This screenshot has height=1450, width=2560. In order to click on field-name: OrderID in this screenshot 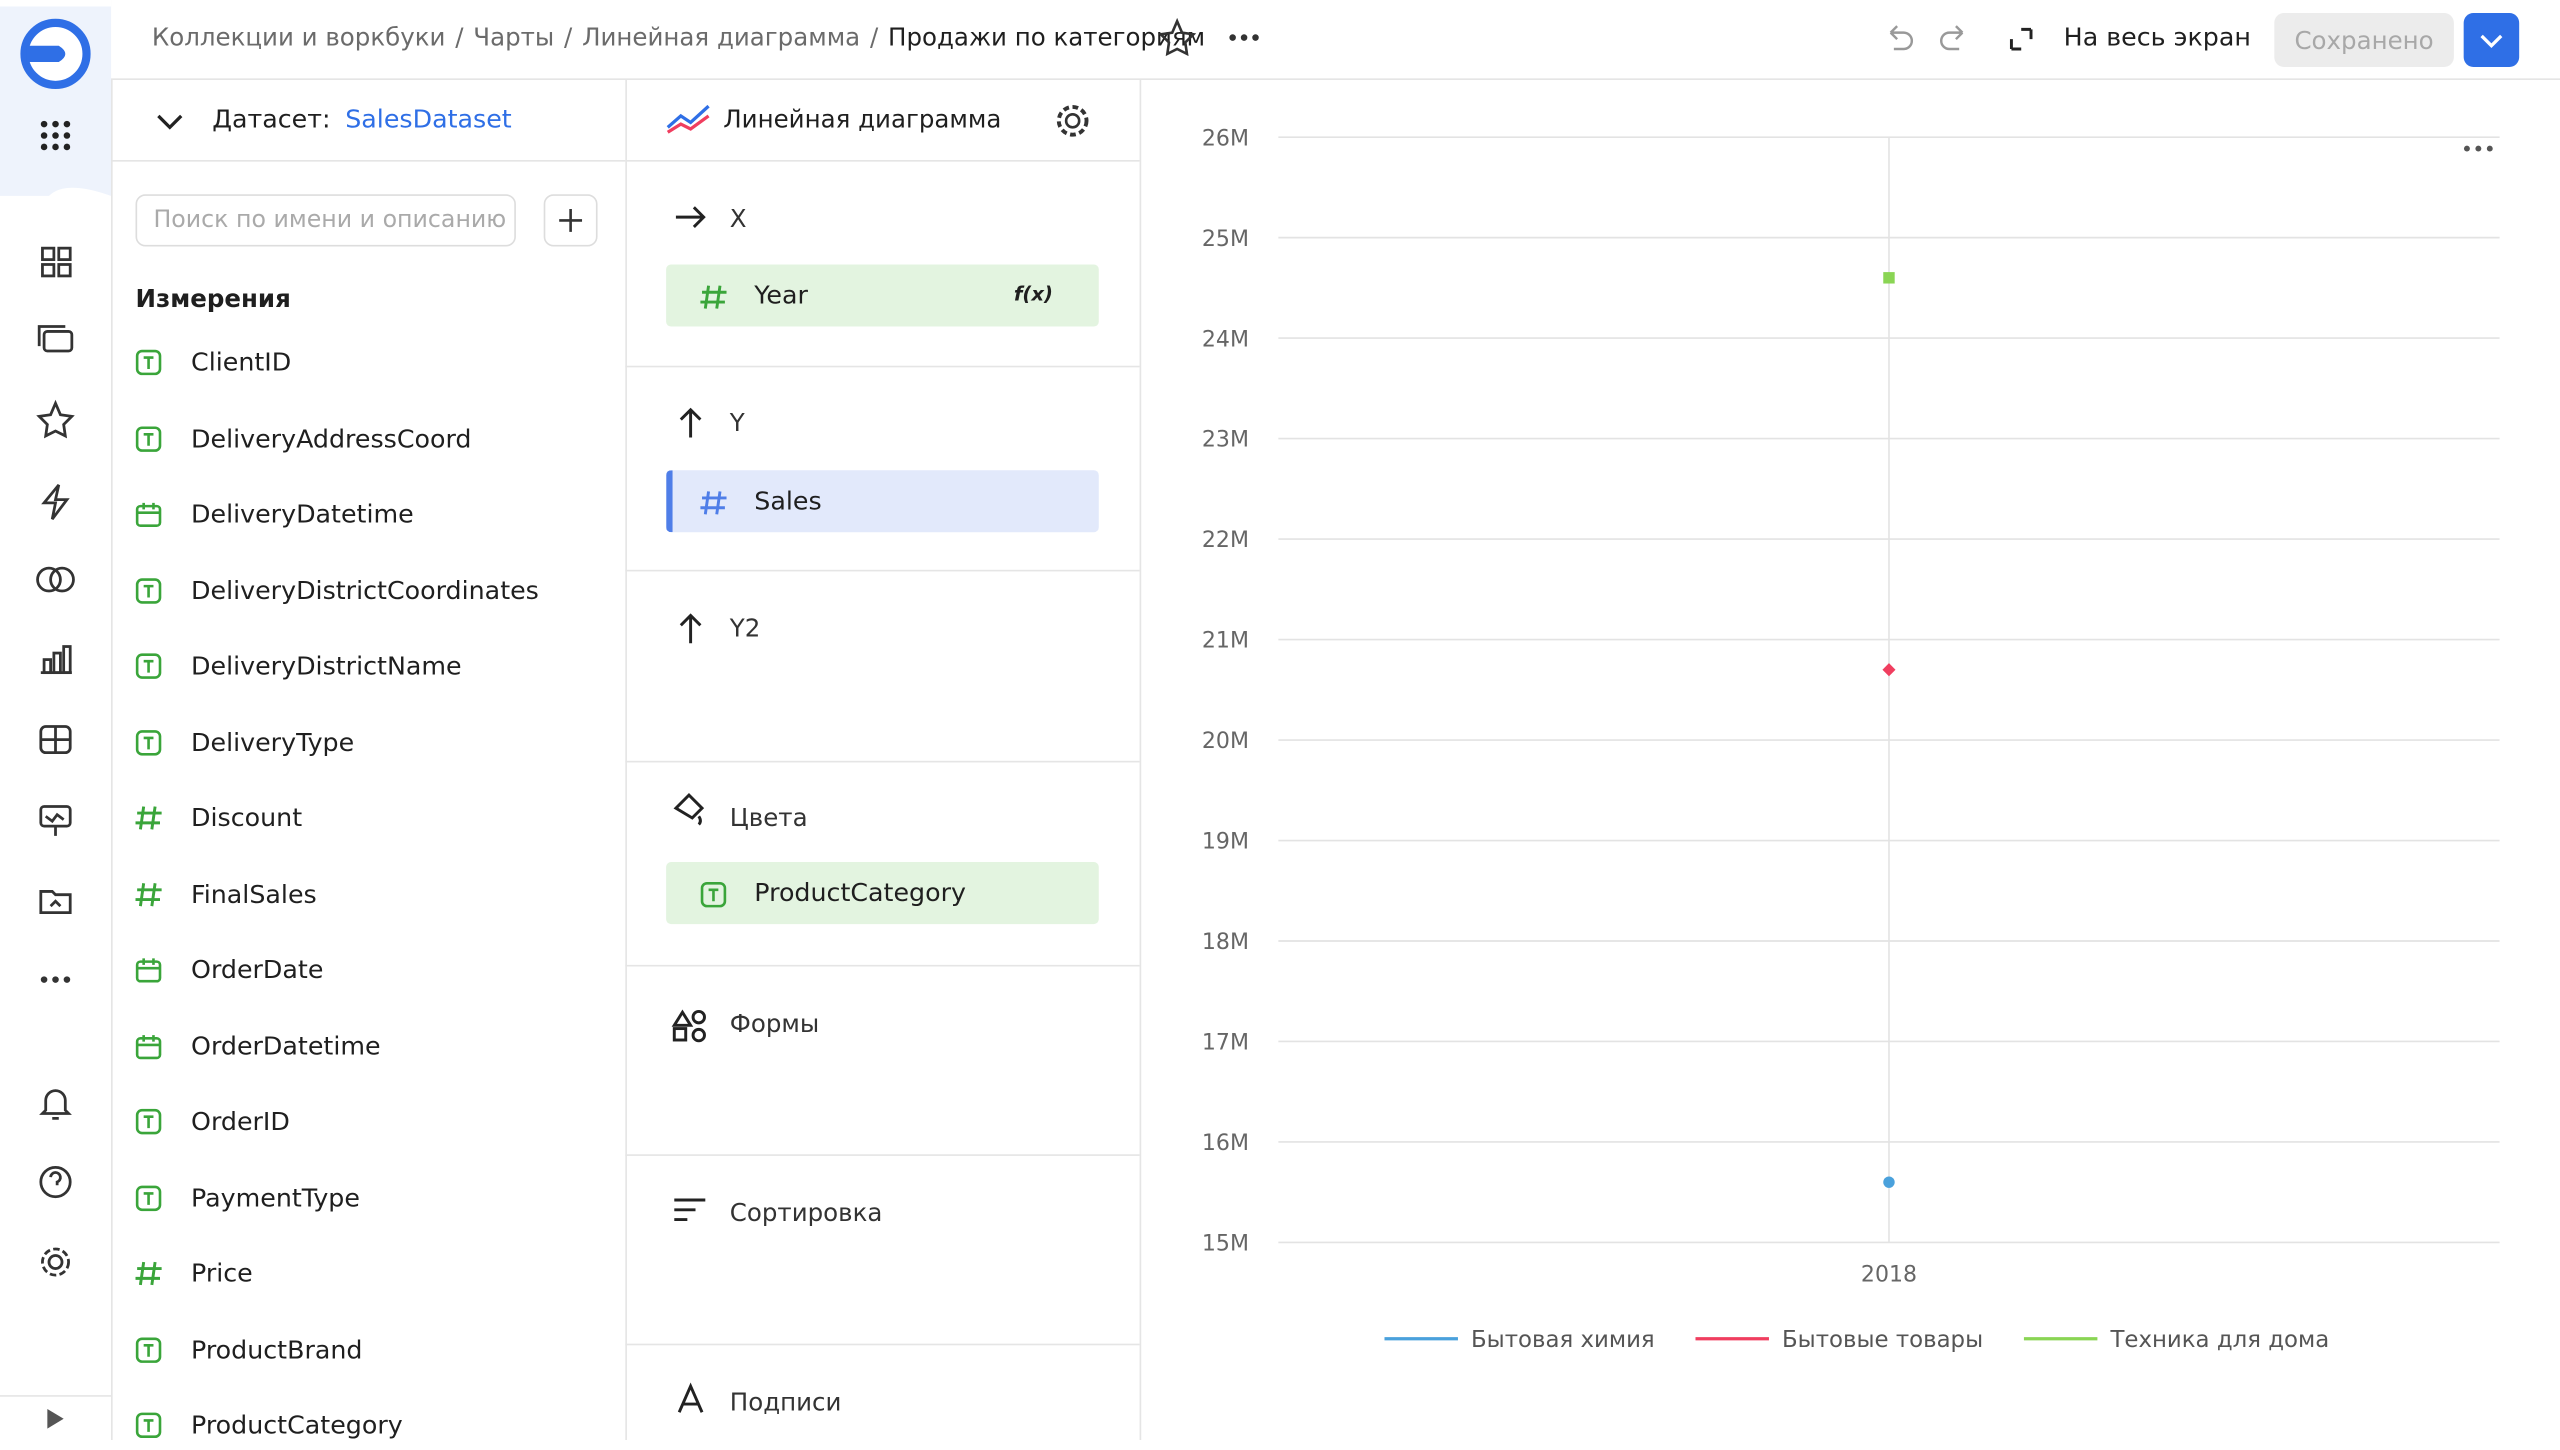, I will do `click(240, 1121)`.